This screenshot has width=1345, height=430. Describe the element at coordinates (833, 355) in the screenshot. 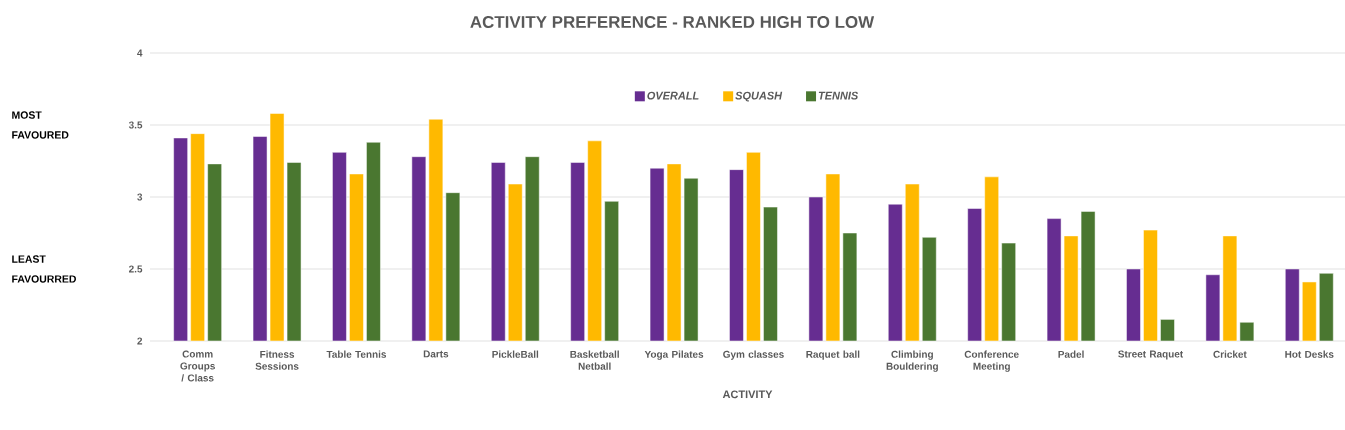

I see `x-tick-label: Raquet ball` at that location.